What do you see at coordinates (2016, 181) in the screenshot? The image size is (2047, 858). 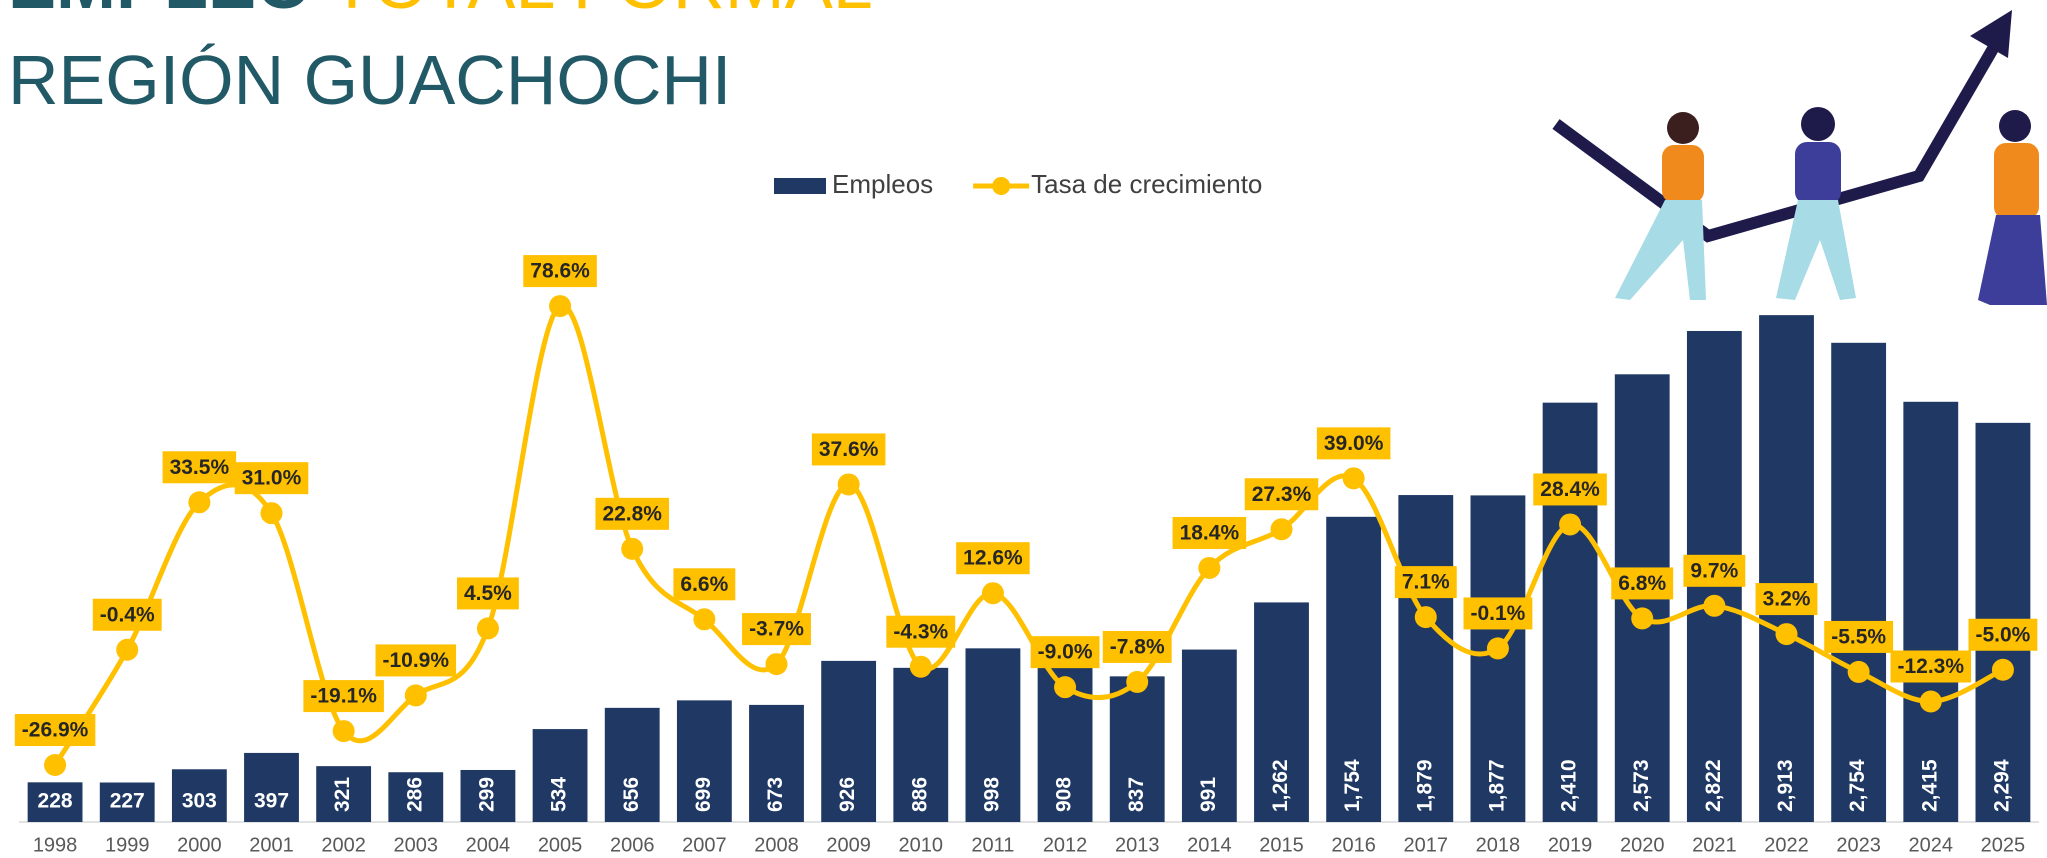 I see `person-body` at bounding box center [2016, 181].